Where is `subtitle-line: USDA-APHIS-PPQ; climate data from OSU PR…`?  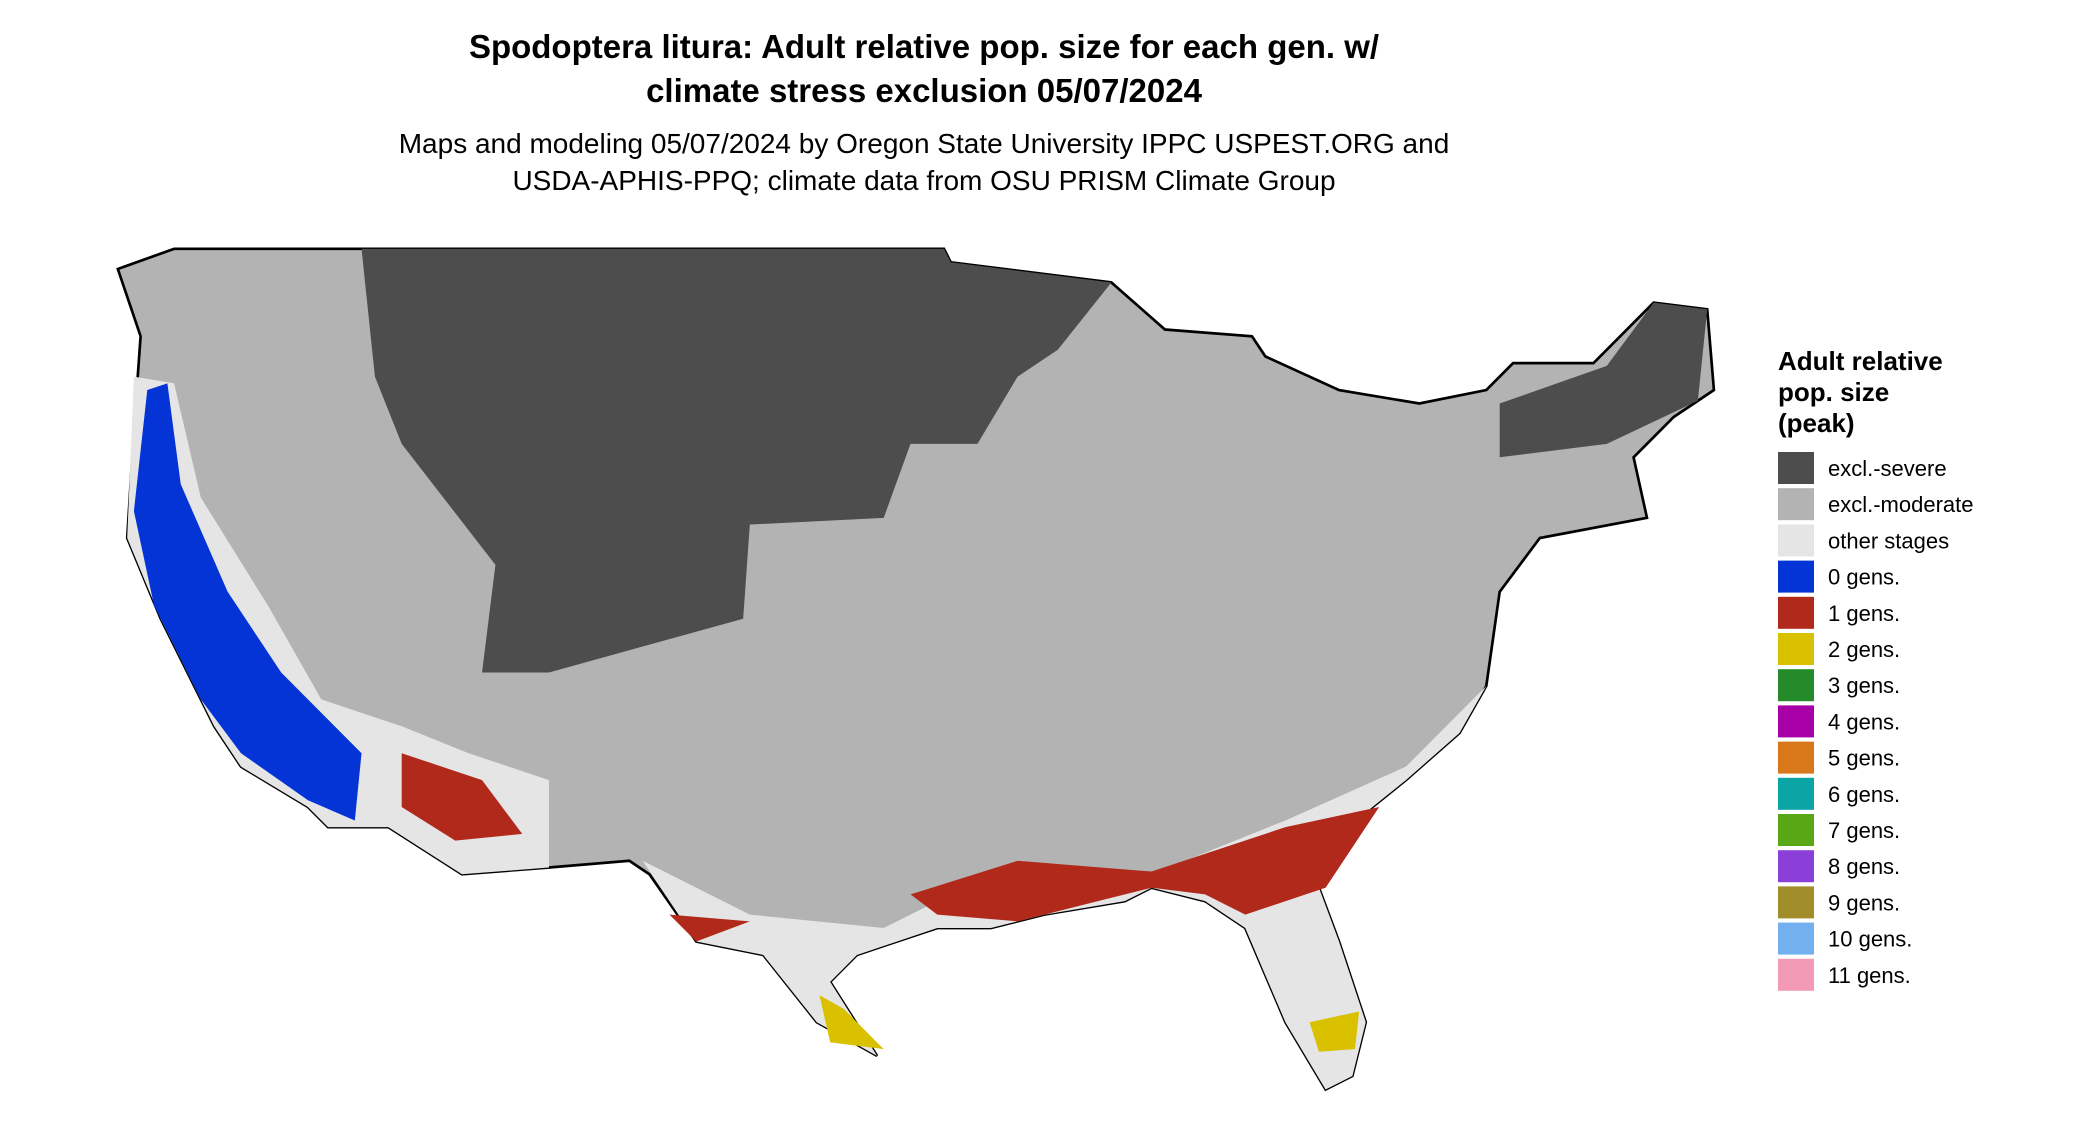
subtitle-line: USDA-APHIS-PPQ; climate data from OSU PR… is located at coordinates (923, 180).